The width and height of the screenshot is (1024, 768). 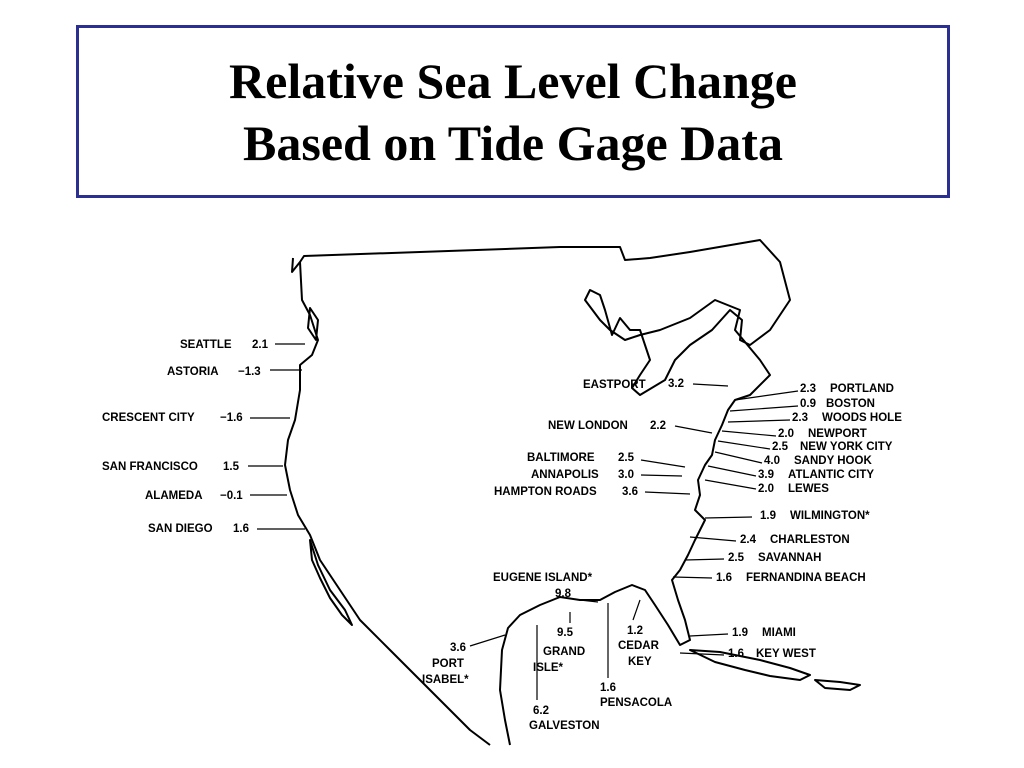 I want to click on station-name: KEY WEST, so click(x=786, y=654).